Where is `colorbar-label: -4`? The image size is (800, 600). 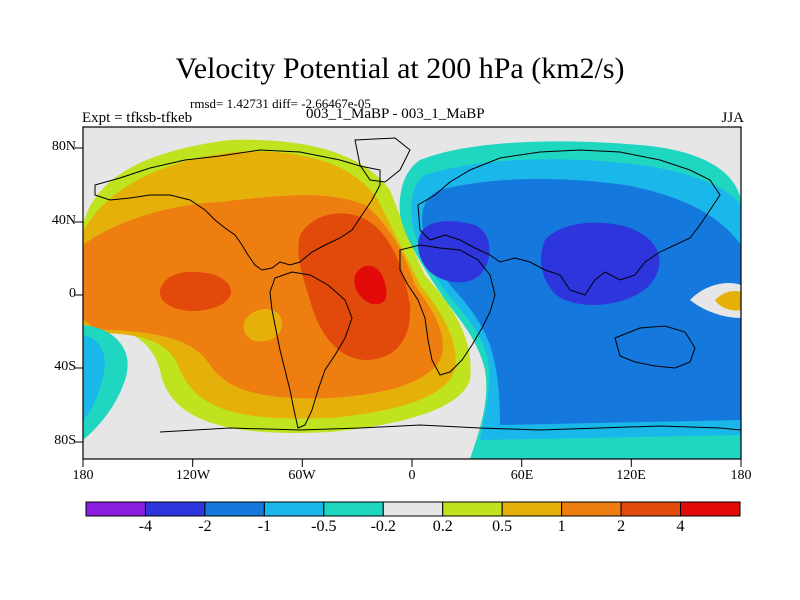 colorbar-label: -4 is located at coordinates (145, 526).